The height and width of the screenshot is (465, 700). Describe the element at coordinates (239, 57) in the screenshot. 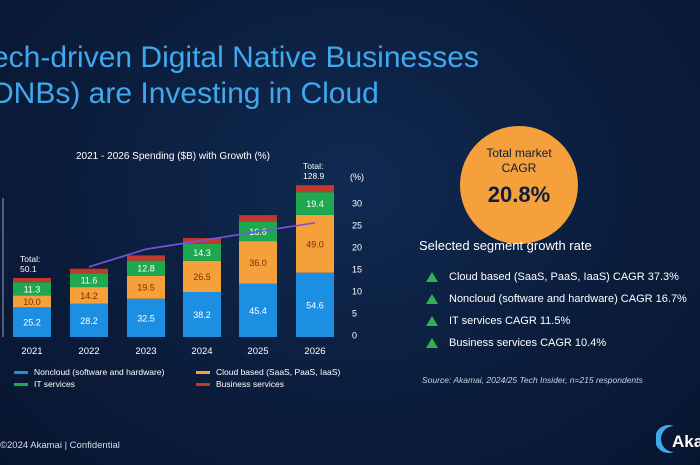

I see `headline-line-1: ech-driven Digital Native Businesses` at that location.